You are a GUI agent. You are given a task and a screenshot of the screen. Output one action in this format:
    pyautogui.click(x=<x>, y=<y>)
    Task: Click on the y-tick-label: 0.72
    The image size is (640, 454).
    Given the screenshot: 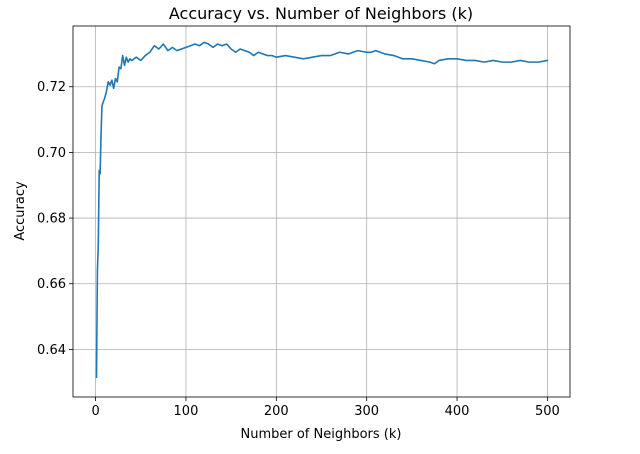 What is the action you would take?
    pyautogui.click(x=51, y=87)
    